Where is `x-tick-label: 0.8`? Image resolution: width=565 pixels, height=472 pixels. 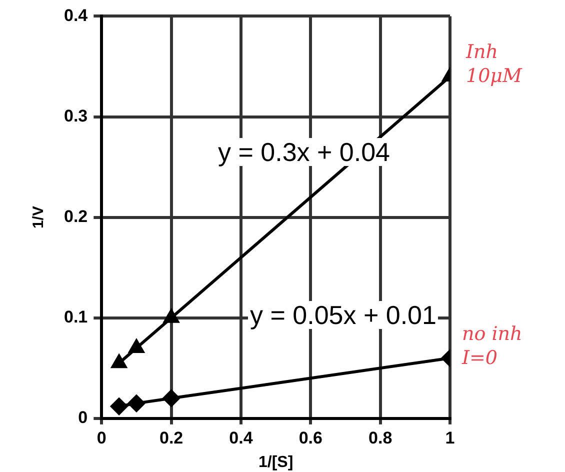 x-tick-label: 0.8 is located at coordinates (380, 438).